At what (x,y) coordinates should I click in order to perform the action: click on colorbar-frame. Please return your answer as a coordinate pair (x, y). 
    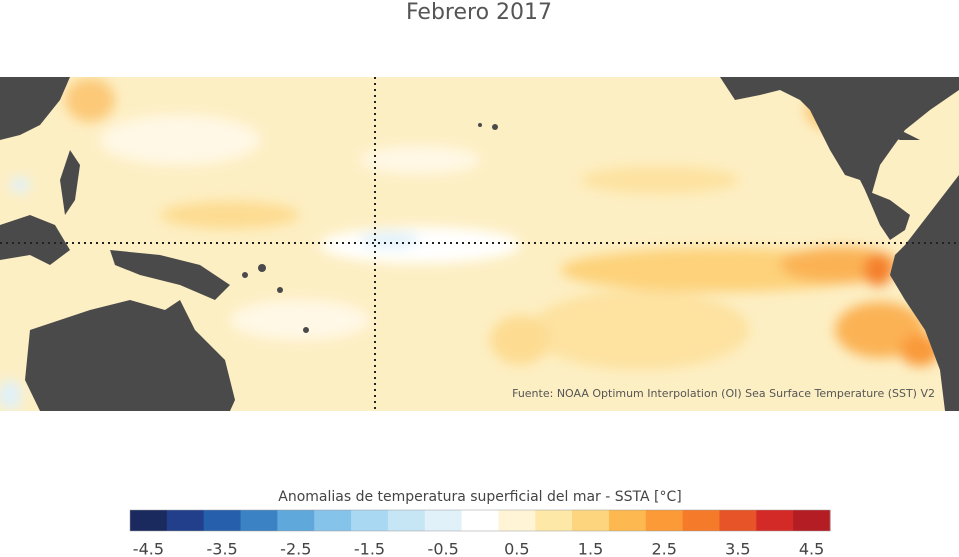
    Looking at the image, I should click on (480, 520).